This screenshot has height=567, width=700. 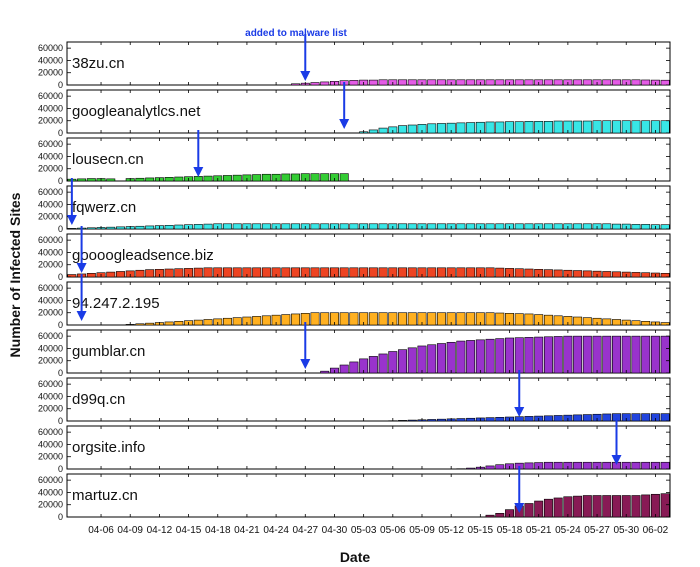 What do you see at coordinates (422, 530) in the screenshot?
I see `x-tick-label: 05-09` at bounding box center [422, 530].